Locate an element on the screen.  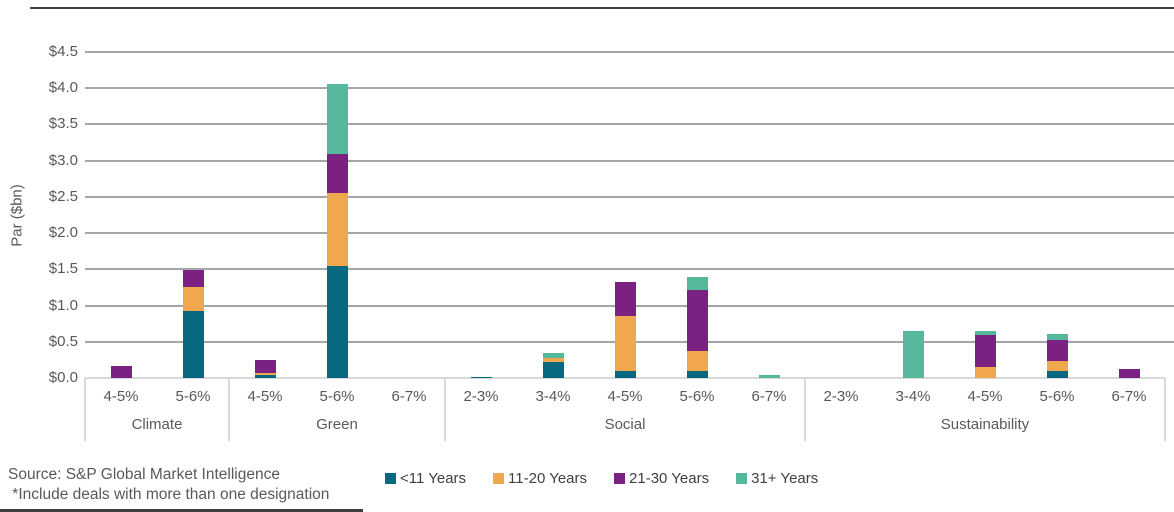
y-tick-label: $4.0 is located at coordinates (63, 88).